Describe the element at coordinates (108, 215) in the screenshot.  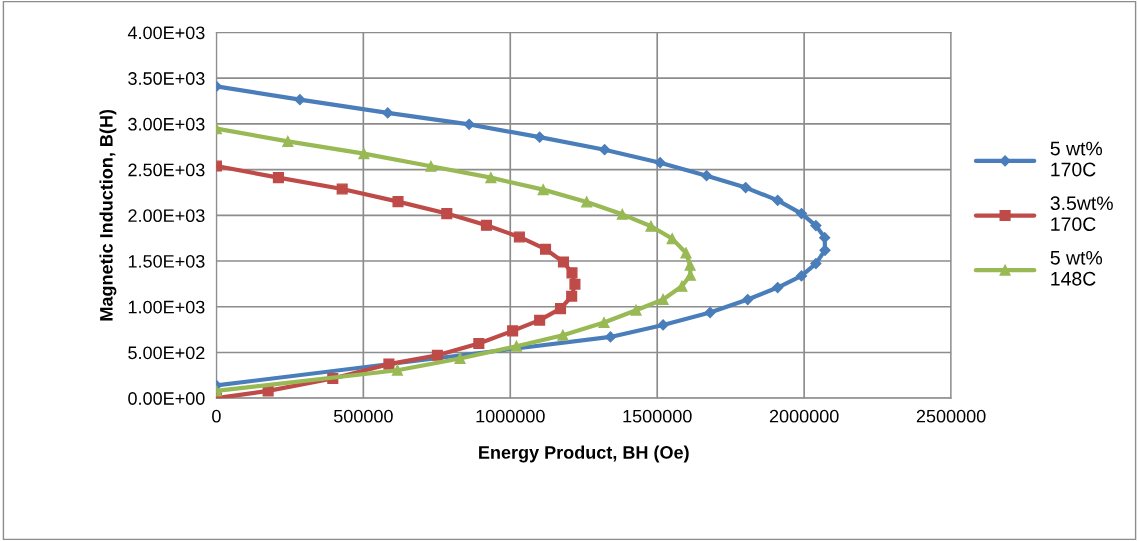
I see `y-axis-title: Magnetic Induction, B(H)` at that location.